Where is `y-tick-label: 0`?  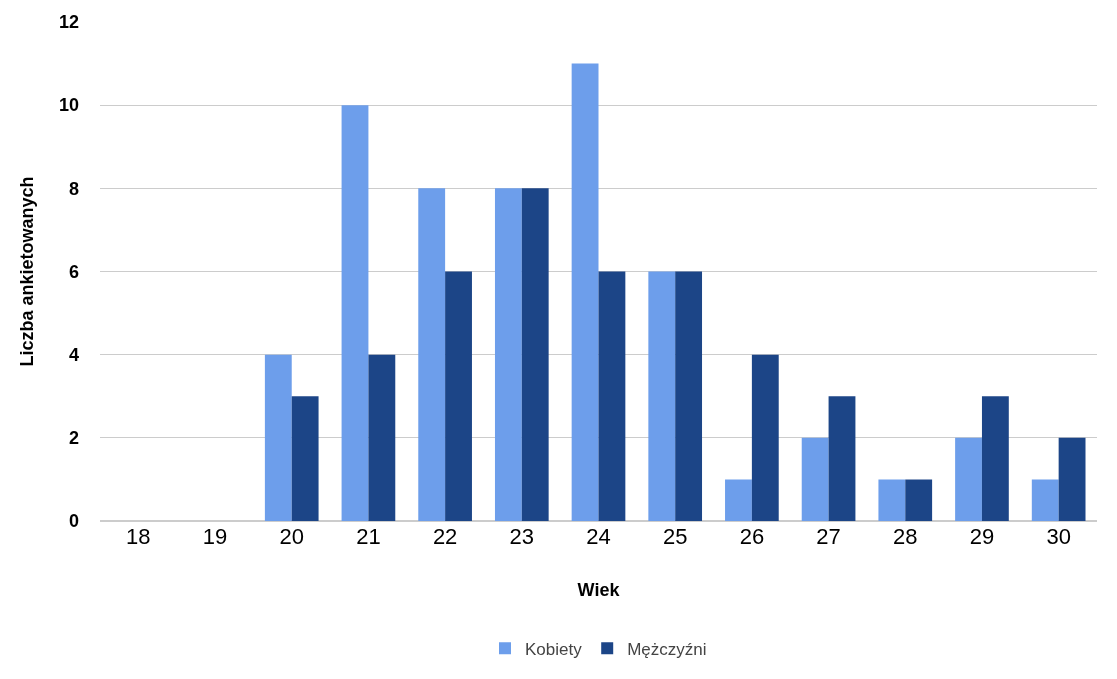
y-tick-label: 0 is located at coordinates (73, 521).